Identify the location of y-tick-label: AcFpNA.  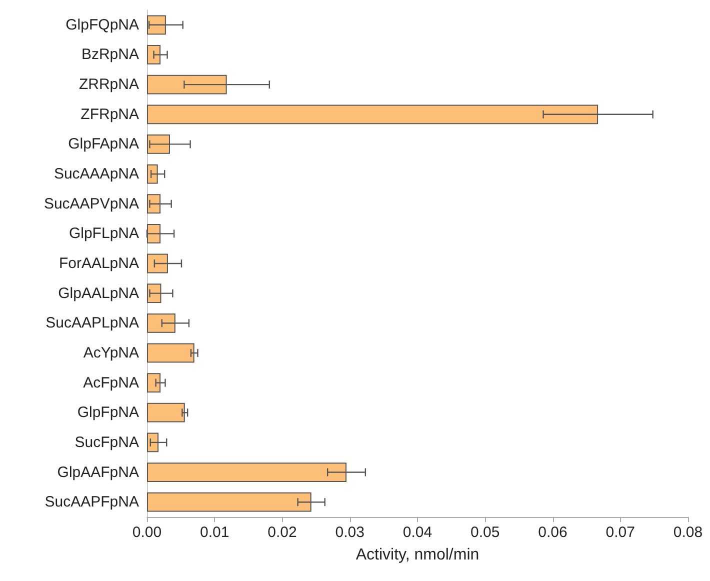
(111, 383).